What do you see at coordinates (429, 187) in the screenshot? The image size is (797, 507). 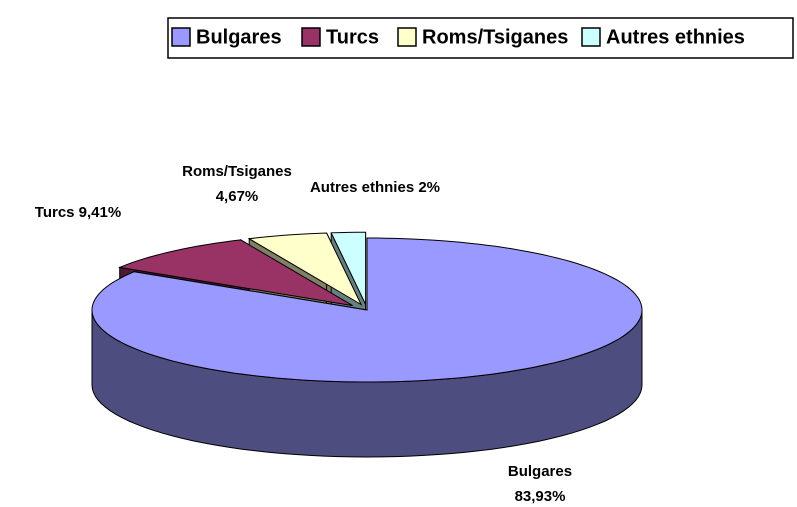 I see `data-label-value: 2%` at bounding box center [429, 187].